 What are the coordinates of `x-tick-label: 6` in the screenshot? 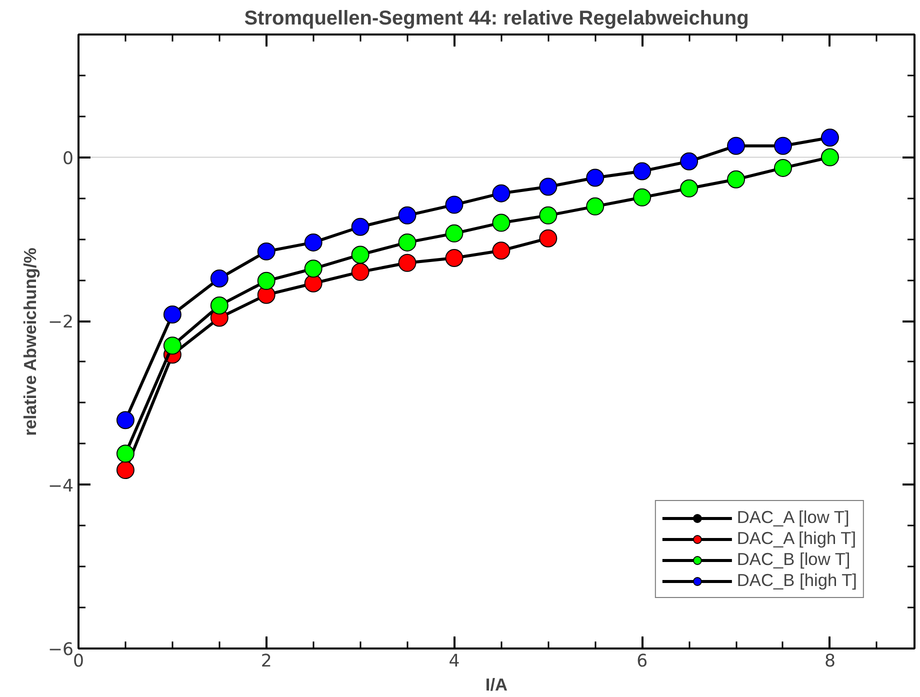 It's located at (642, 662).